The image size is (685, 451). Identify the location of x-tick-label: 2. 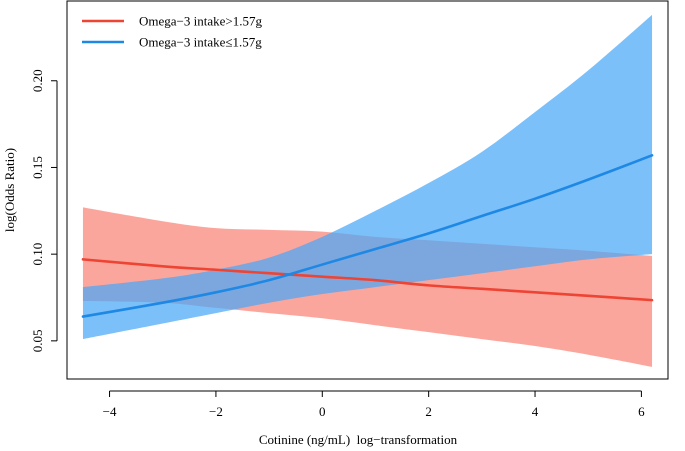
(428, 411).